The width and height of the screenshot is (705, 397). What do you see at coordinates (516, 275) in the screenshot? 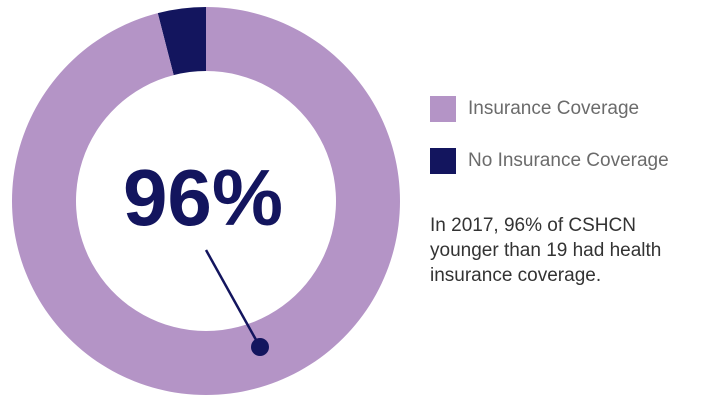
I see `annotation-line-3: insurance coverage.` at bounding box center [516, 275].